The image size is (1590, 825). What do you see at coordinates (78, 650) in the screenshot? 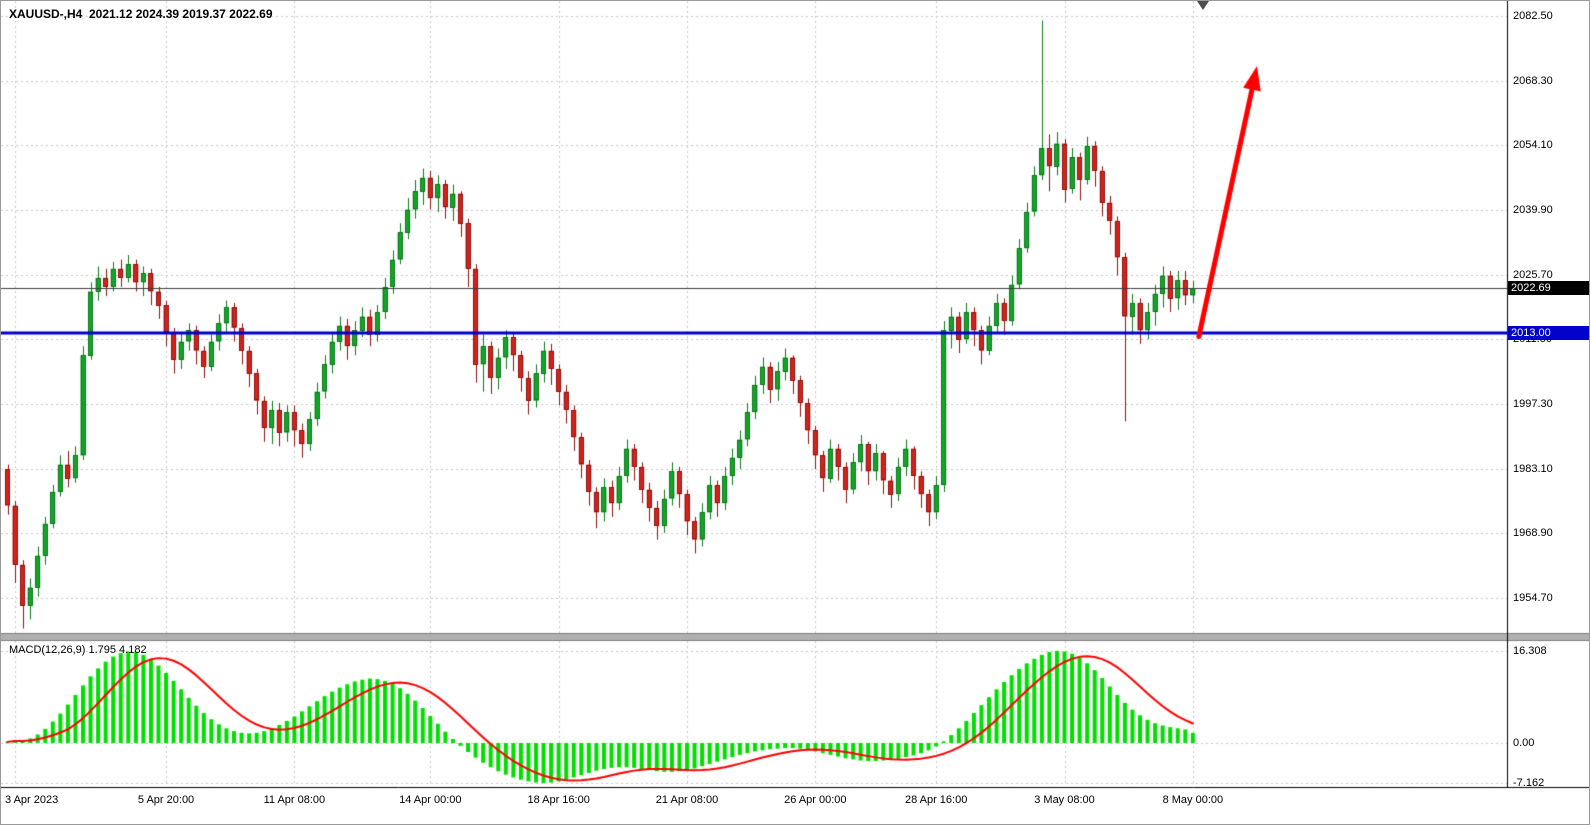
I see `macd-indicator-label: MACD(12,26,9) 1.795 4.182` at bounding box center [78, 650].